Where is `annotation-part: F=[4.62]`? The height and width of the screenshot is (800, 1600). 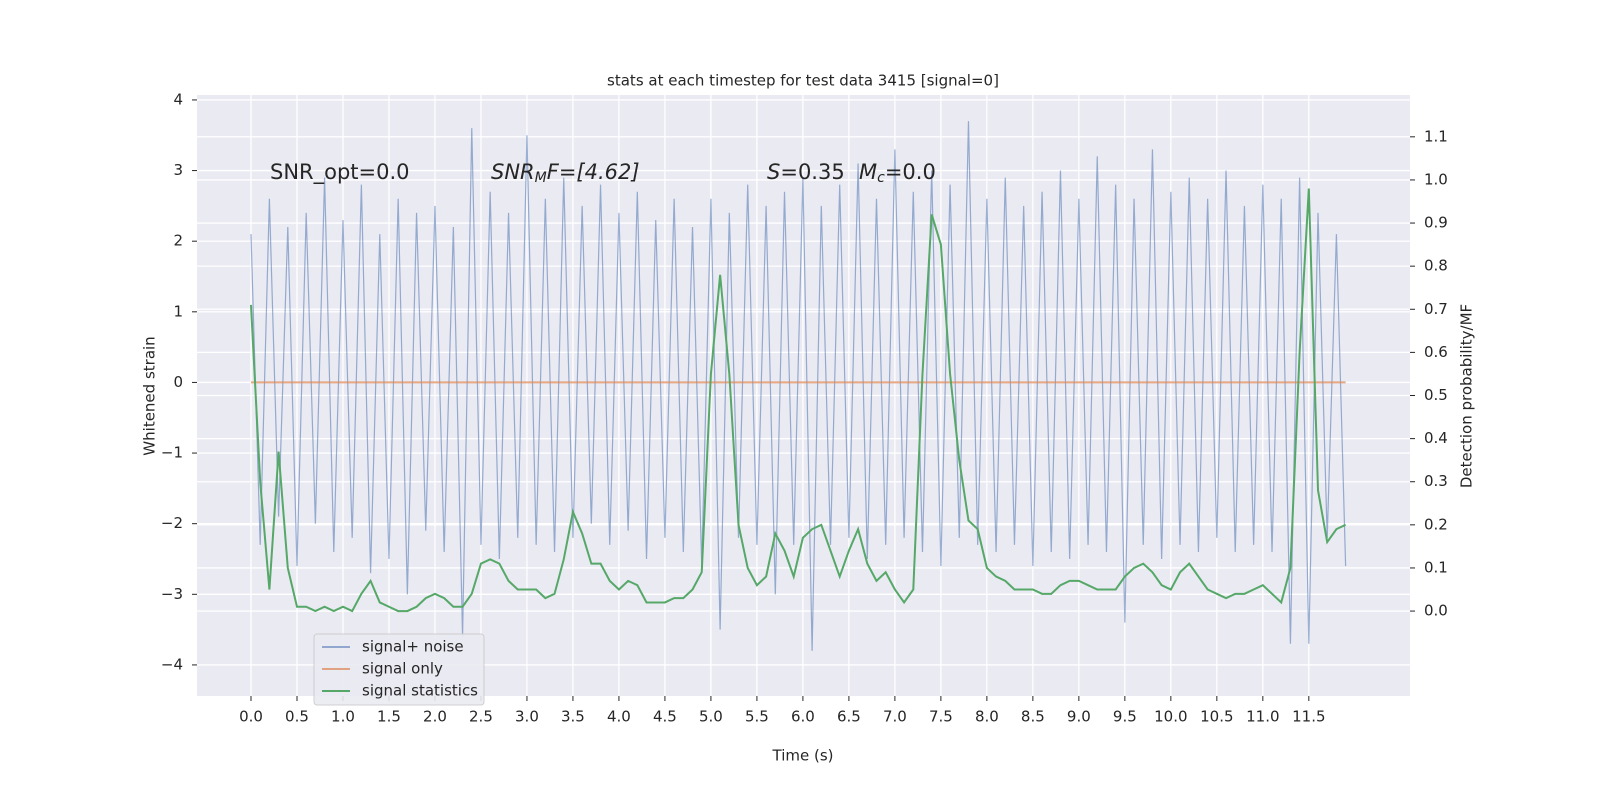 annotation-part: F=[4.62] is located at coordinates (593, 172).